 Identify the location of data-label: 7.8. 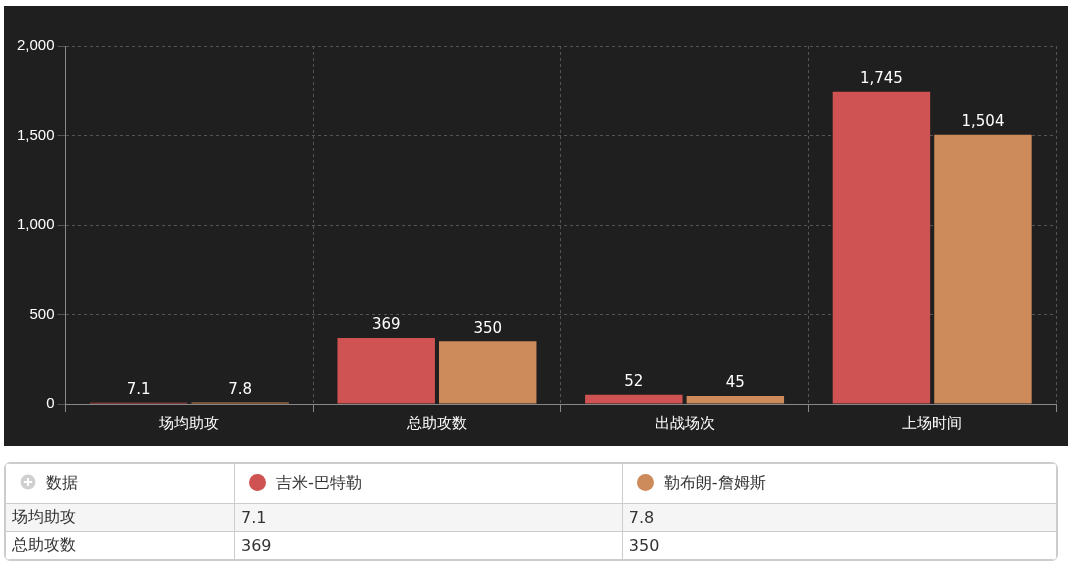
(240, 388).